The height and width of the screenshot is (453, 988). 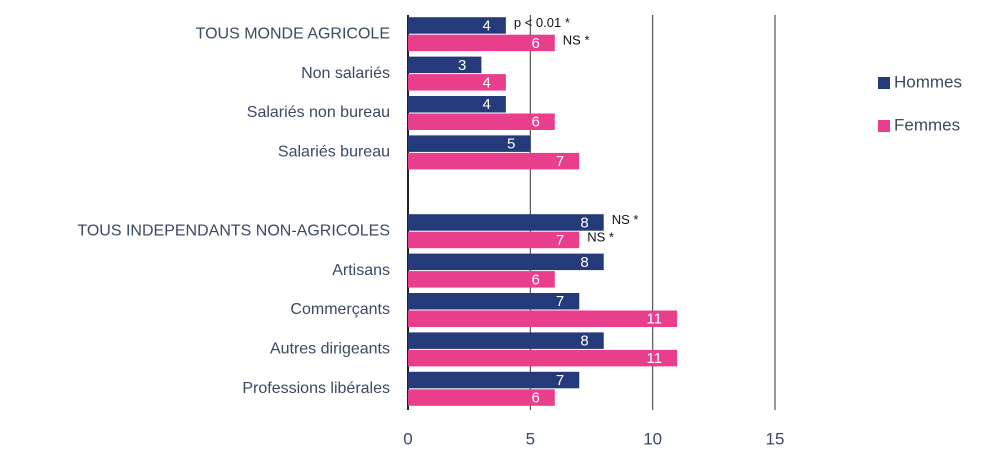 I want to click on legend-label: Femmes, so click(x=927, y=124).